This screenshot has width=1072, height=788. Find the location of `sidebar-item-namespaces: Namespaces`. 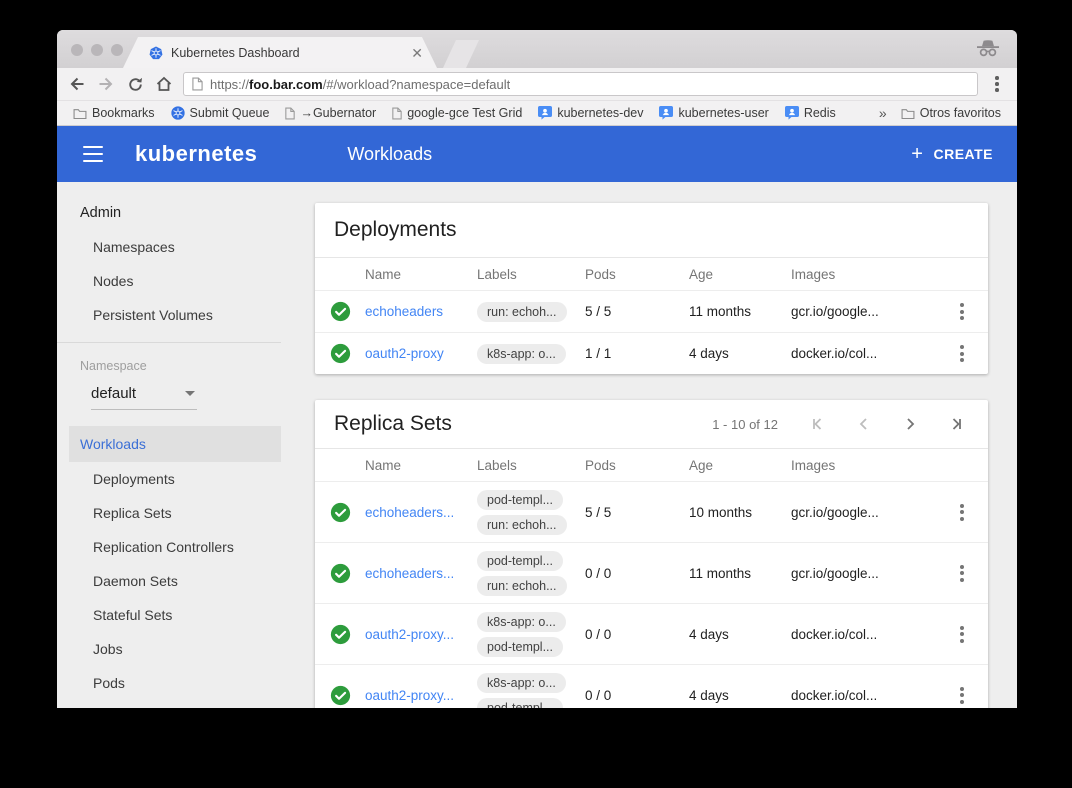

sidebar-item-namespaces: Namespaces is located at coordinates (173, 247).